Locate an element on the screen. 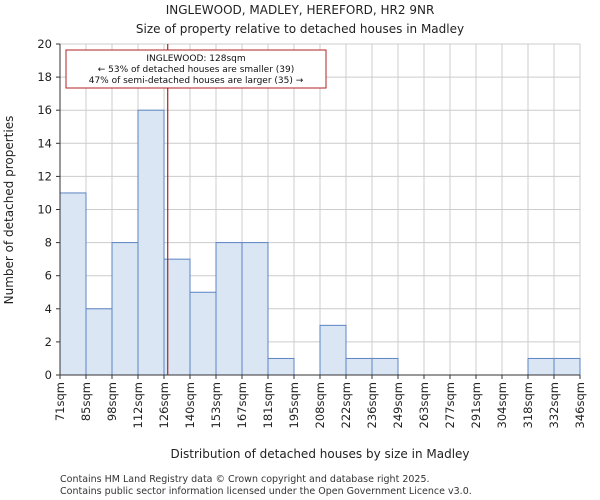  bar-112sqm is located at coordinates (151, 242).